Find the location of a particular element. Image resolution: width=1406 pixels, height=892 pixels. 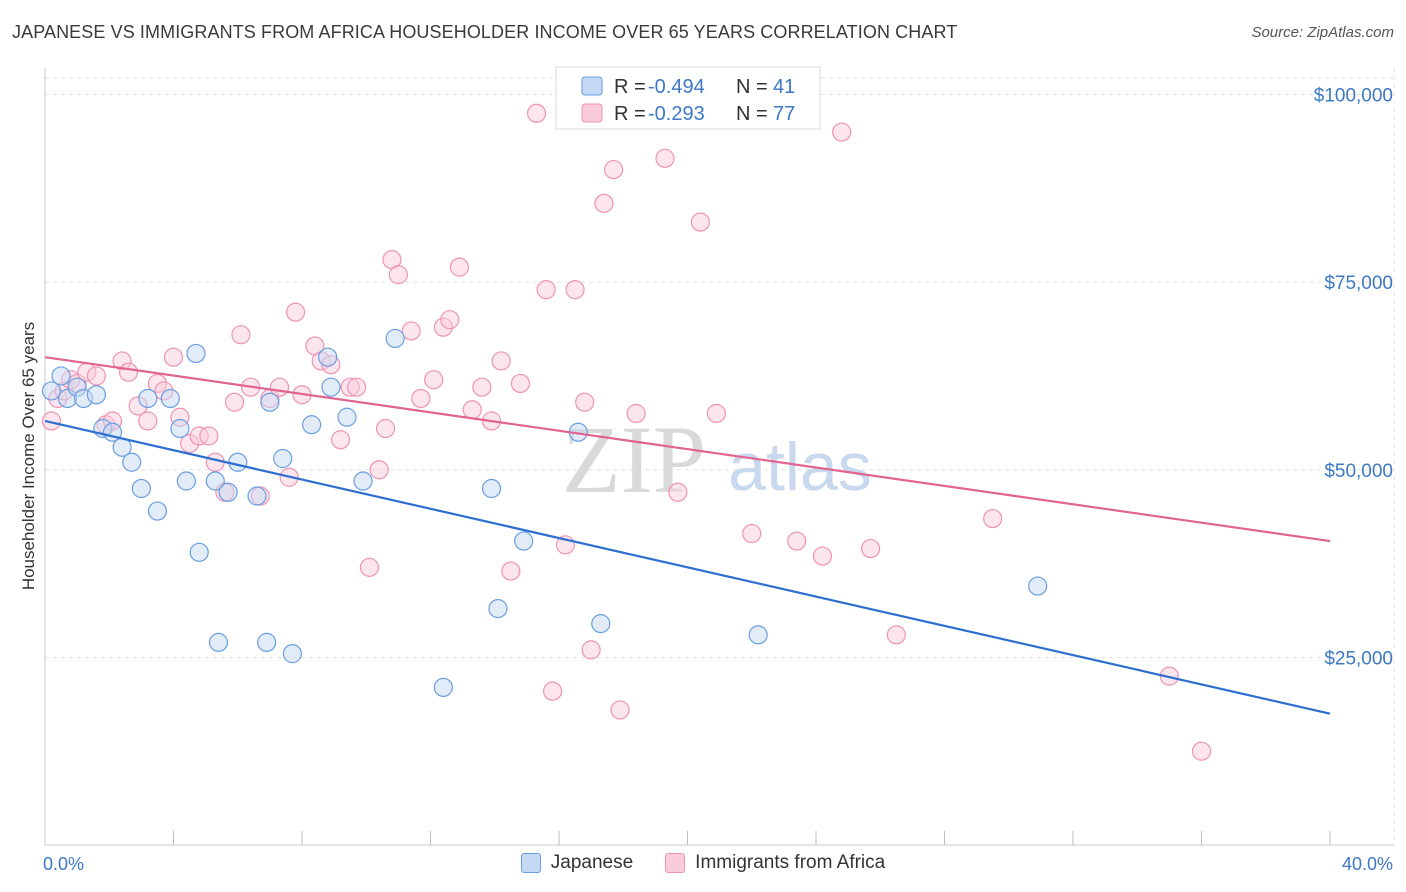

y-tick-label: $50,000 is located at coordinates (1358, 471).